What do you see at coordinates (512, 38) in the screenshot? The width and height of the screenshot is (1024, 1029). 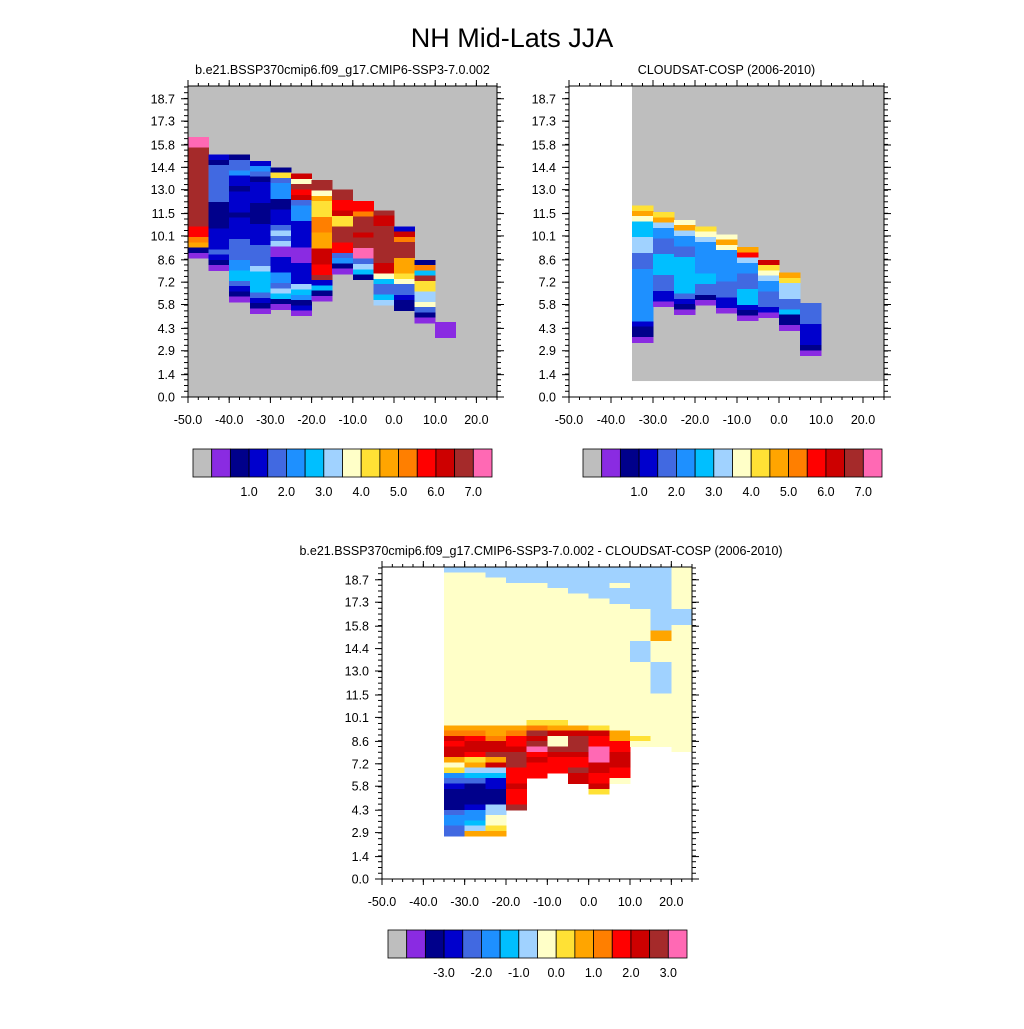 I see `page-title: NH Mid-Lats JJA` at bounding box center [512, 38].